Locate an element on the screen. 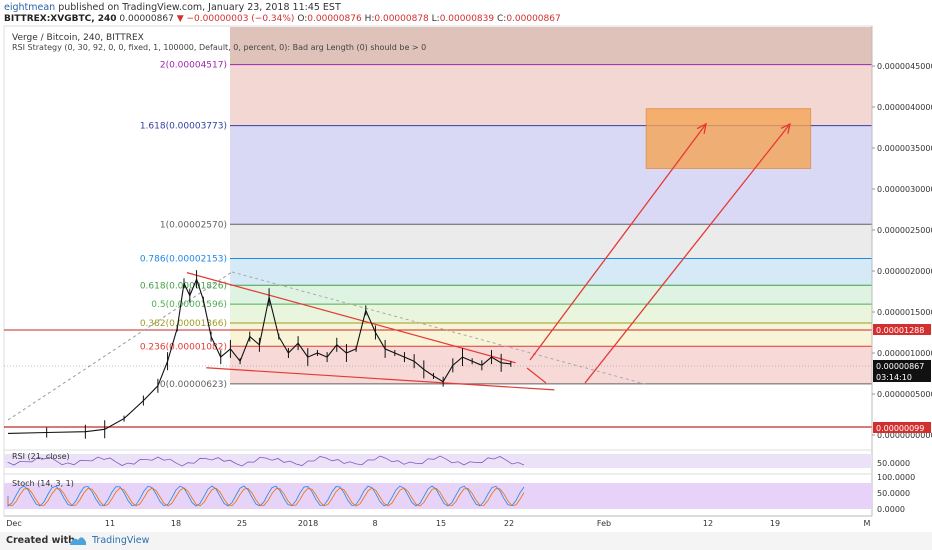 The width and height of the screenshot is (932, 550). x-tick-label: 2018 is located at coordinates (308, 523).